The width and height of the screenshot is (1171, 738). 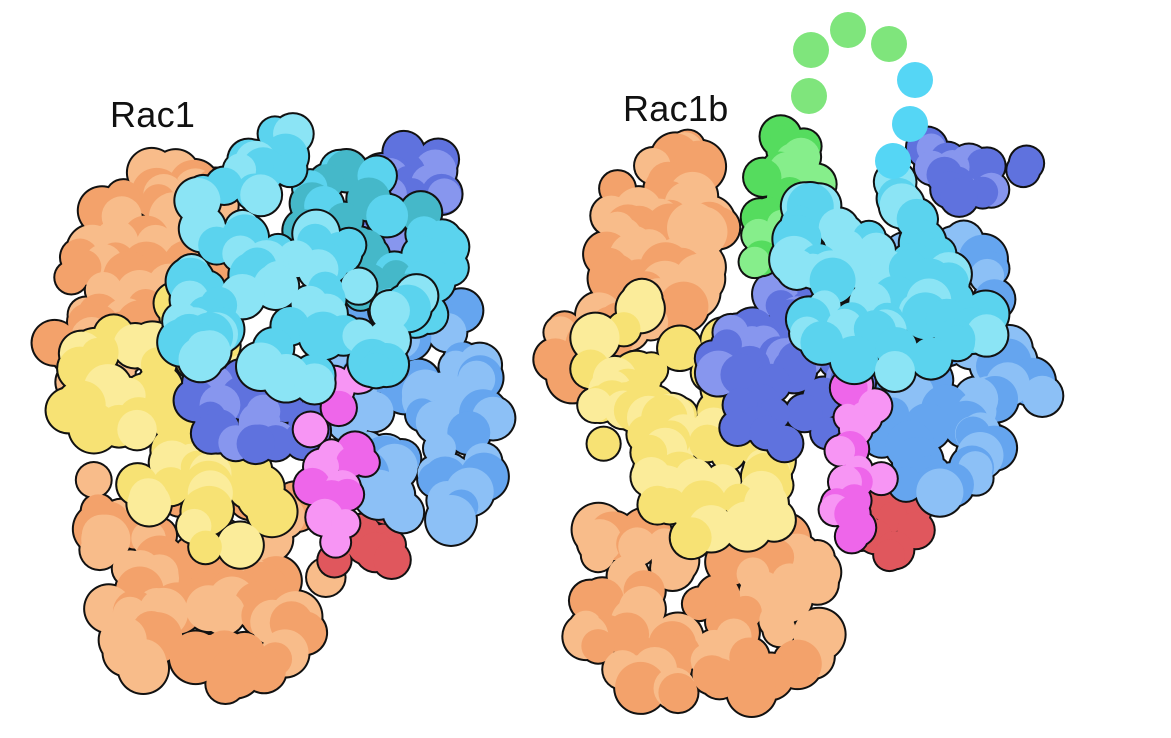 I want to click on indigo-lower-domain-atom, so click(x=256, y=444).